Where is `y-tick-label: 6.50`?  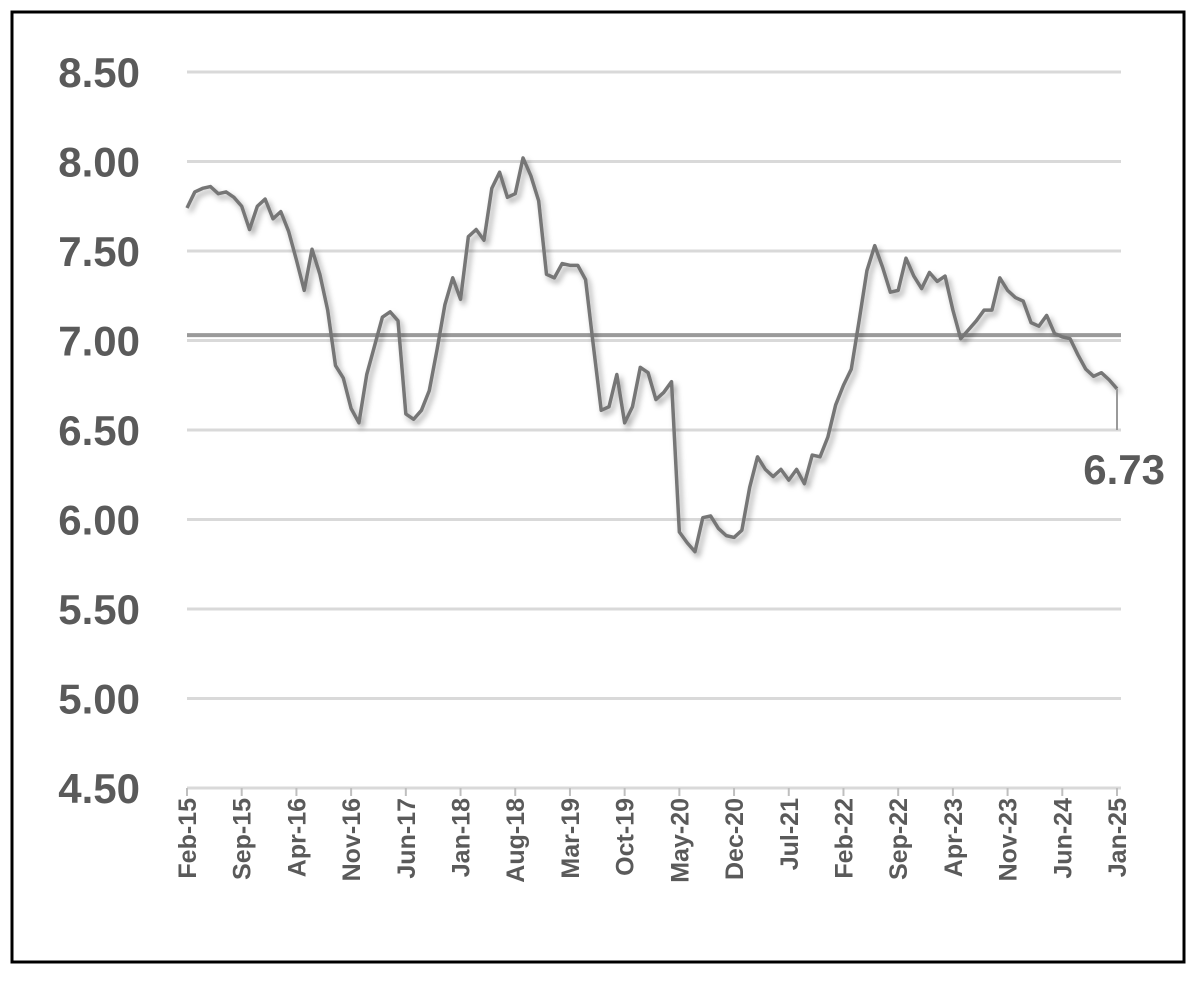
y-tick-label: 6.50 is located at coordinates (99, 430).